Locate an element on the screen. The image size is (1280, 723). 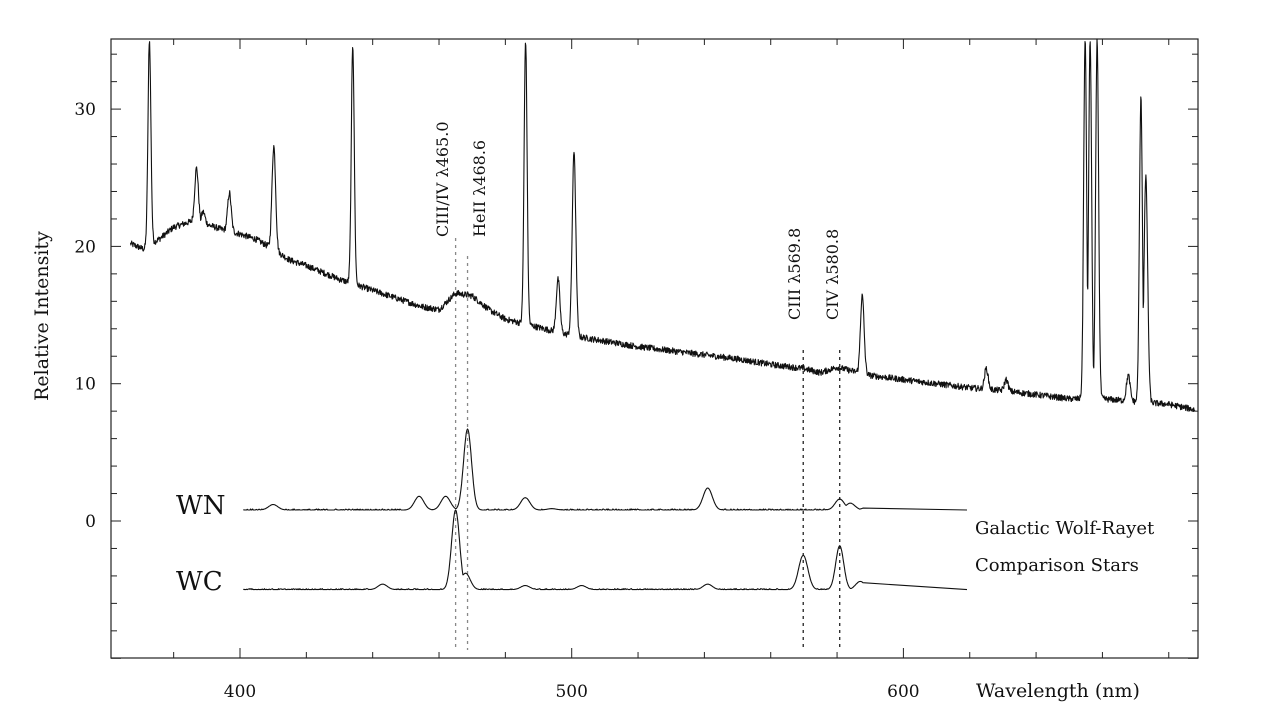
y-tick-labels: 0 10 20 30 is located at coordinates (85, 316).